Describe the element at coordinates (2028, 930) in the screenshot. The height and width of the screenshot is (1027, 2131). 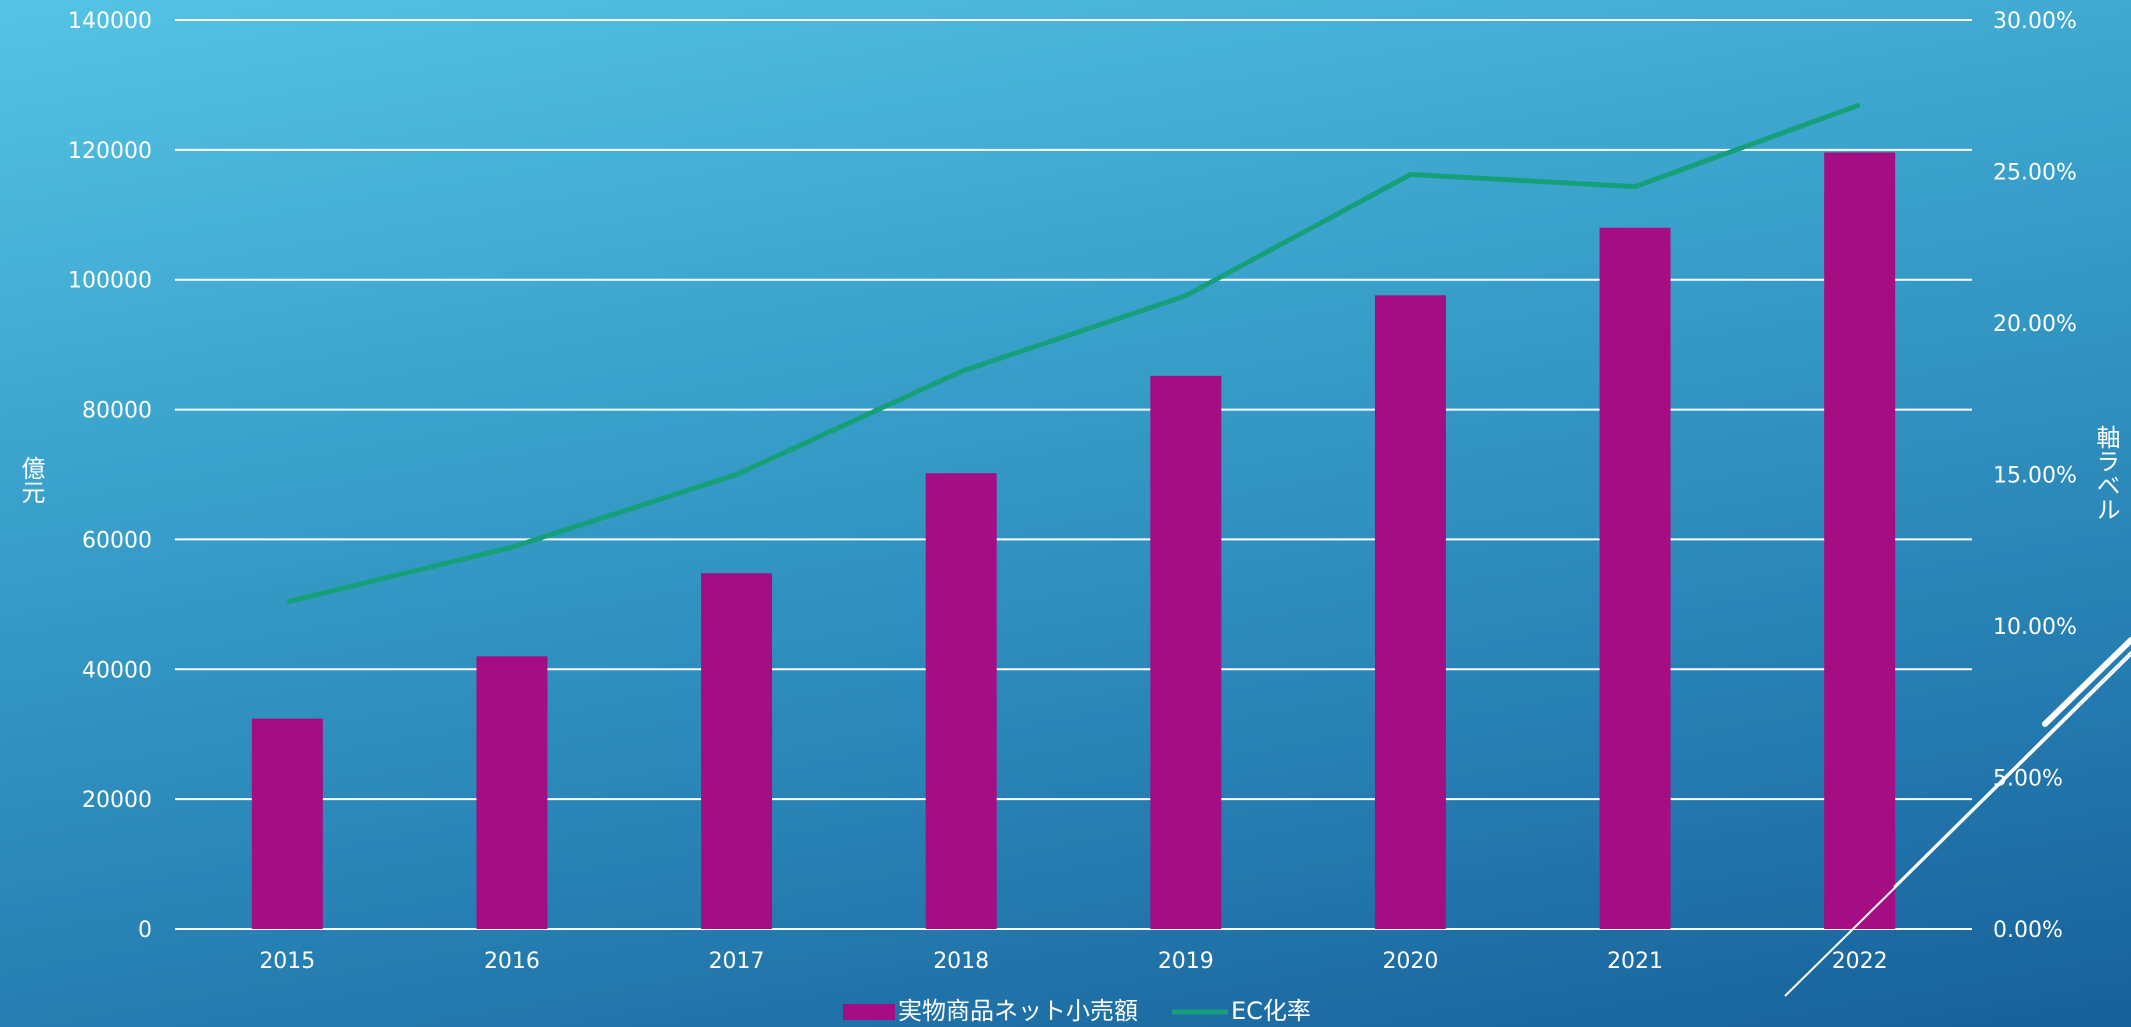
I see `right-tick-label: 0.00%` at that location.